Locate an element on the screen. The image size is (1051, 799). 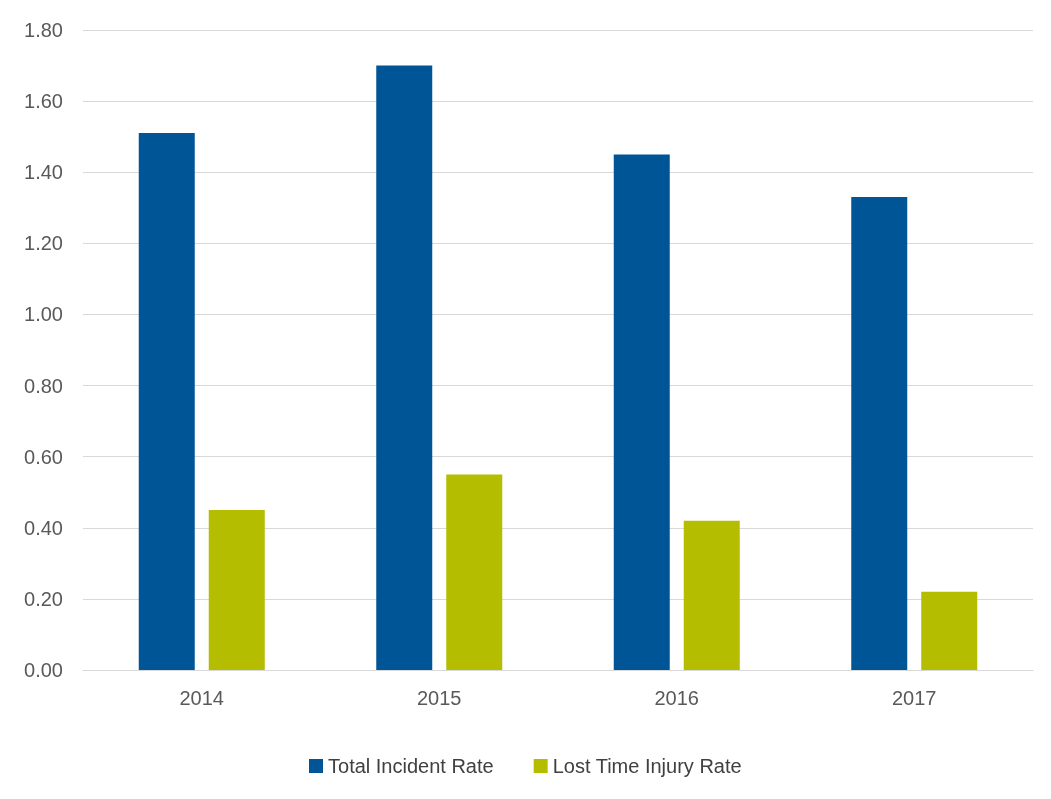
x-tick-label: 2014 is located at coordinates (201, 698).